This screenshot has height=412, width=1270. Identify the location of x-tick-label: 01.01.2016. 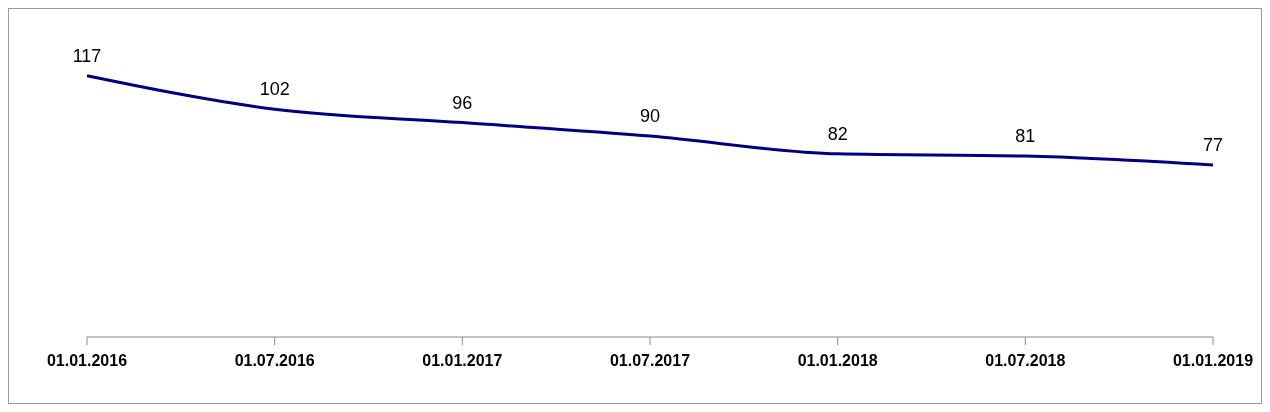
(87, 361).